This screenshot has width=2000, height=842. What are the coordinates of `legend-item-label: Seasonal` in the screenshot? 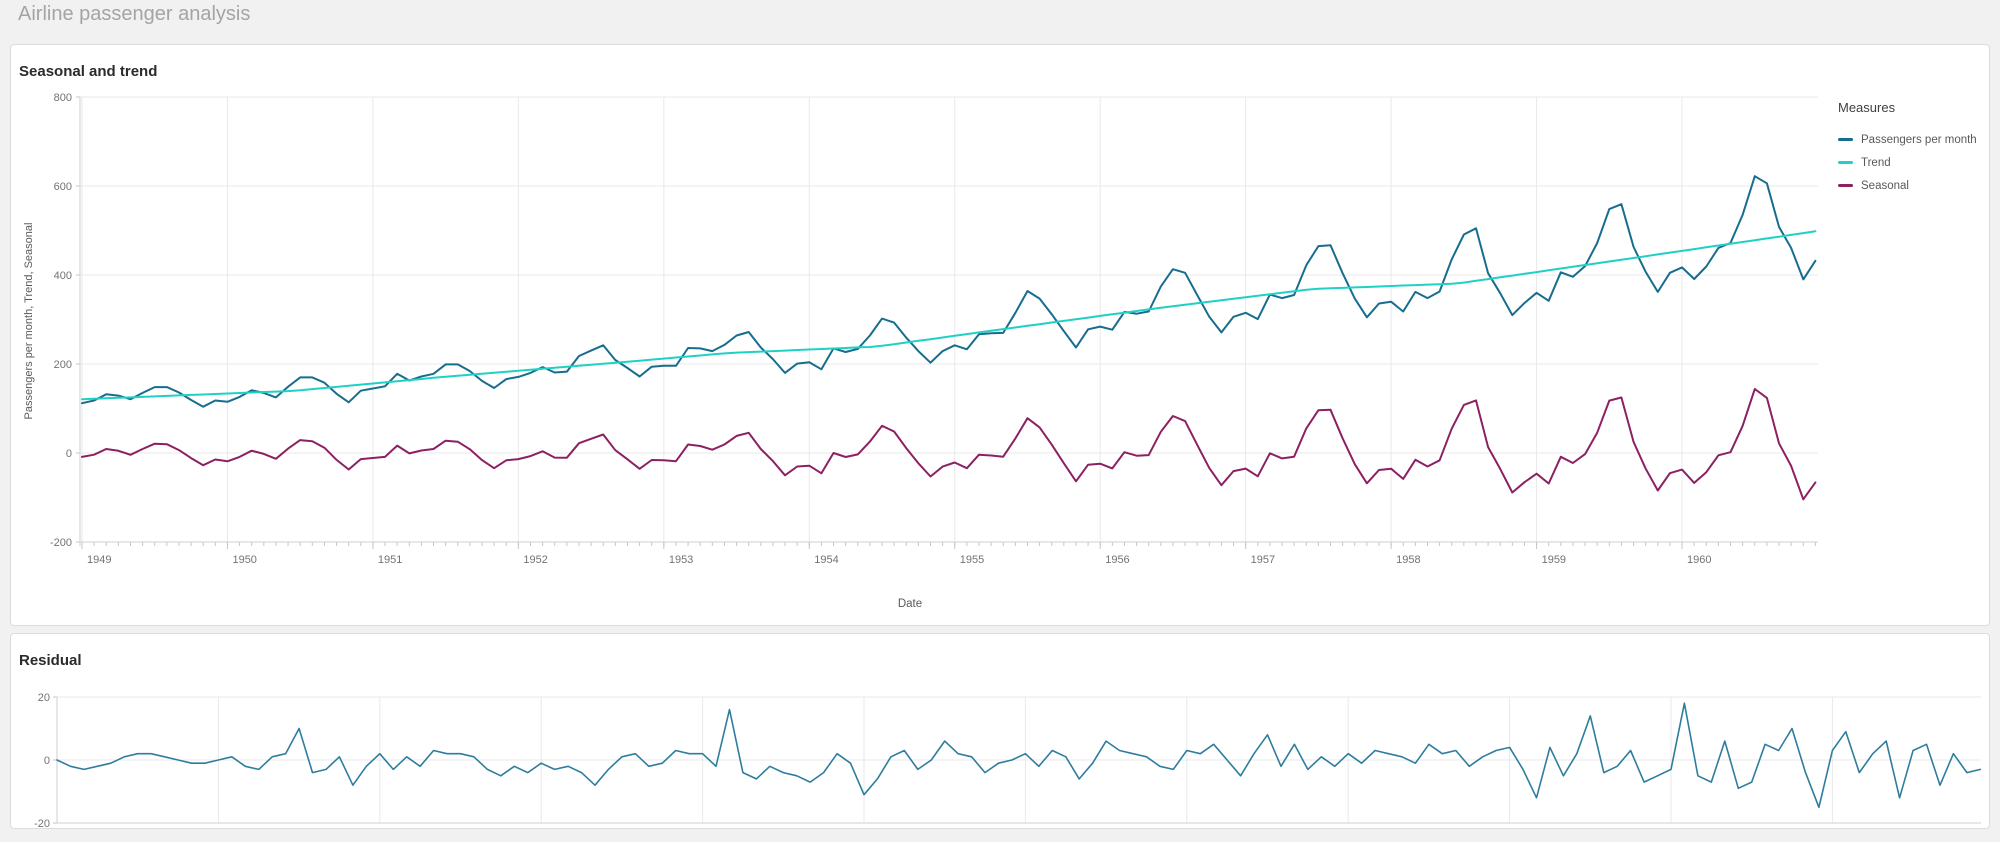 It's located at (1885, 185).